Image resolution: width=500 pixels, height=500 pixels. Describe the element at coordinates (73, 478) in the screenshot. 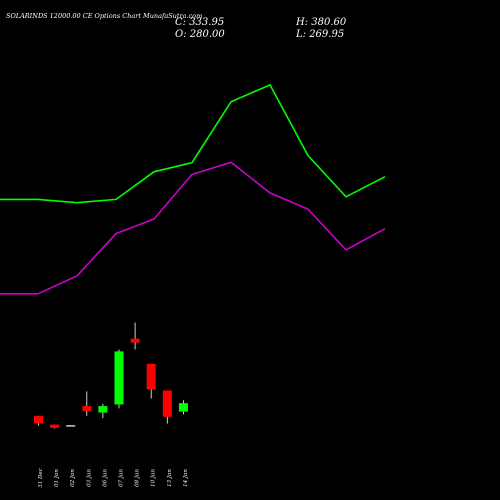

I see `x-tick-label: 02 Jan` at that location.